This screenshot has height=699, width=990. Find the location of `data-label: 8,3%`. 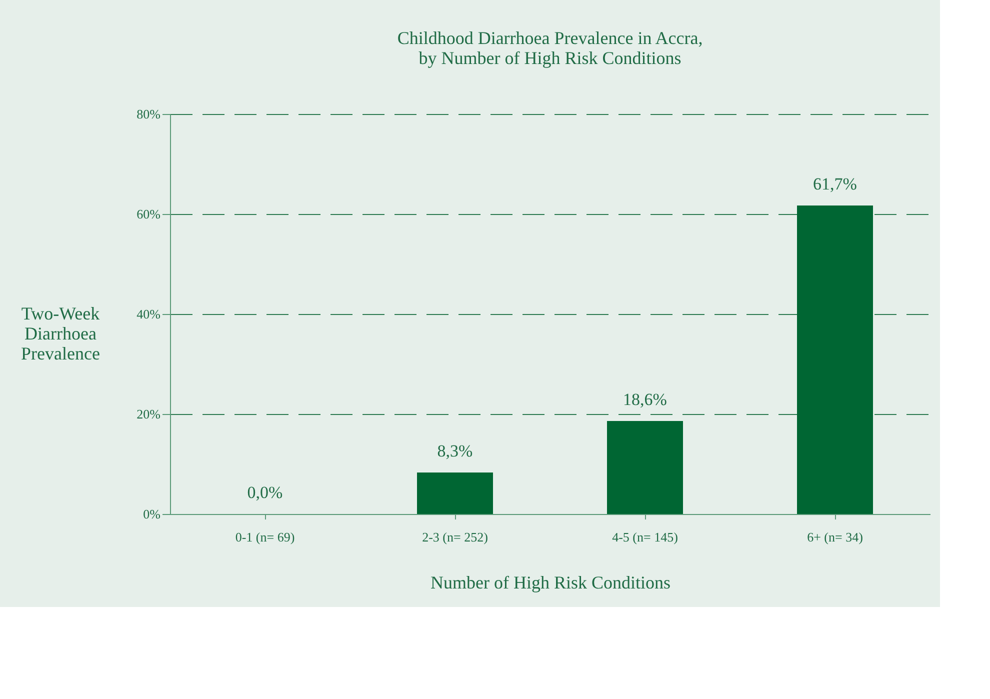

data-label: 8,3% is located at coordinates (455, 451).